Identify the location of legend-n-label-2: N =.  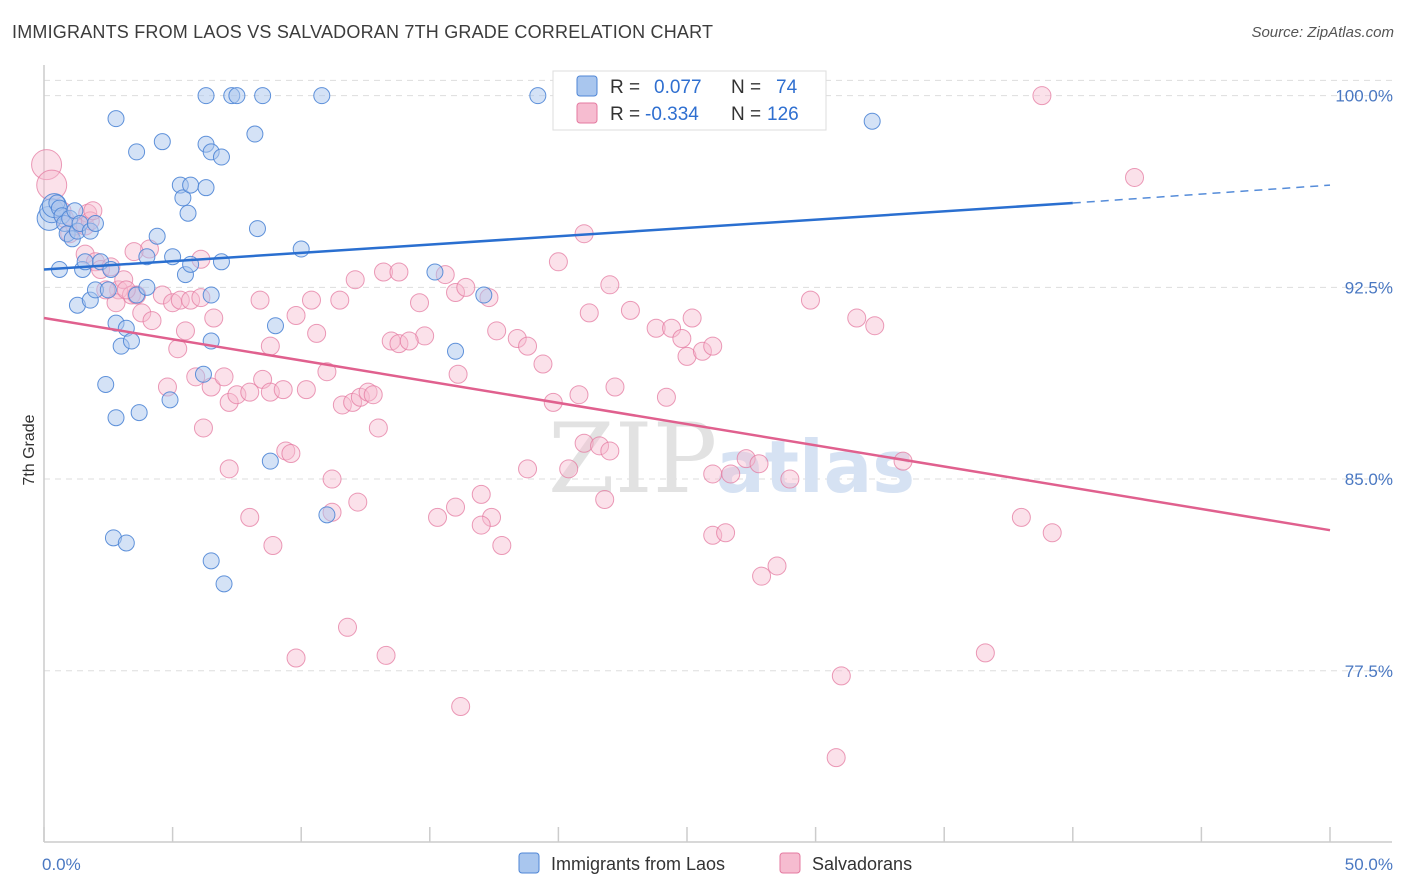
(746, 114).